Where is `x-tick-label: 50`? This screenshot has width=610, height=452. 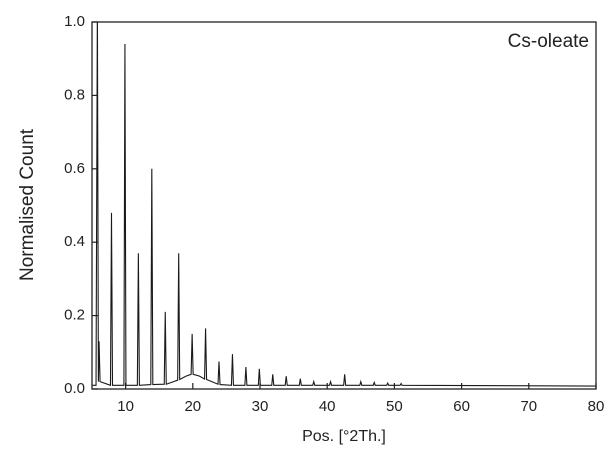 x-tick-label: 50 is located at coordinates (394, 406).